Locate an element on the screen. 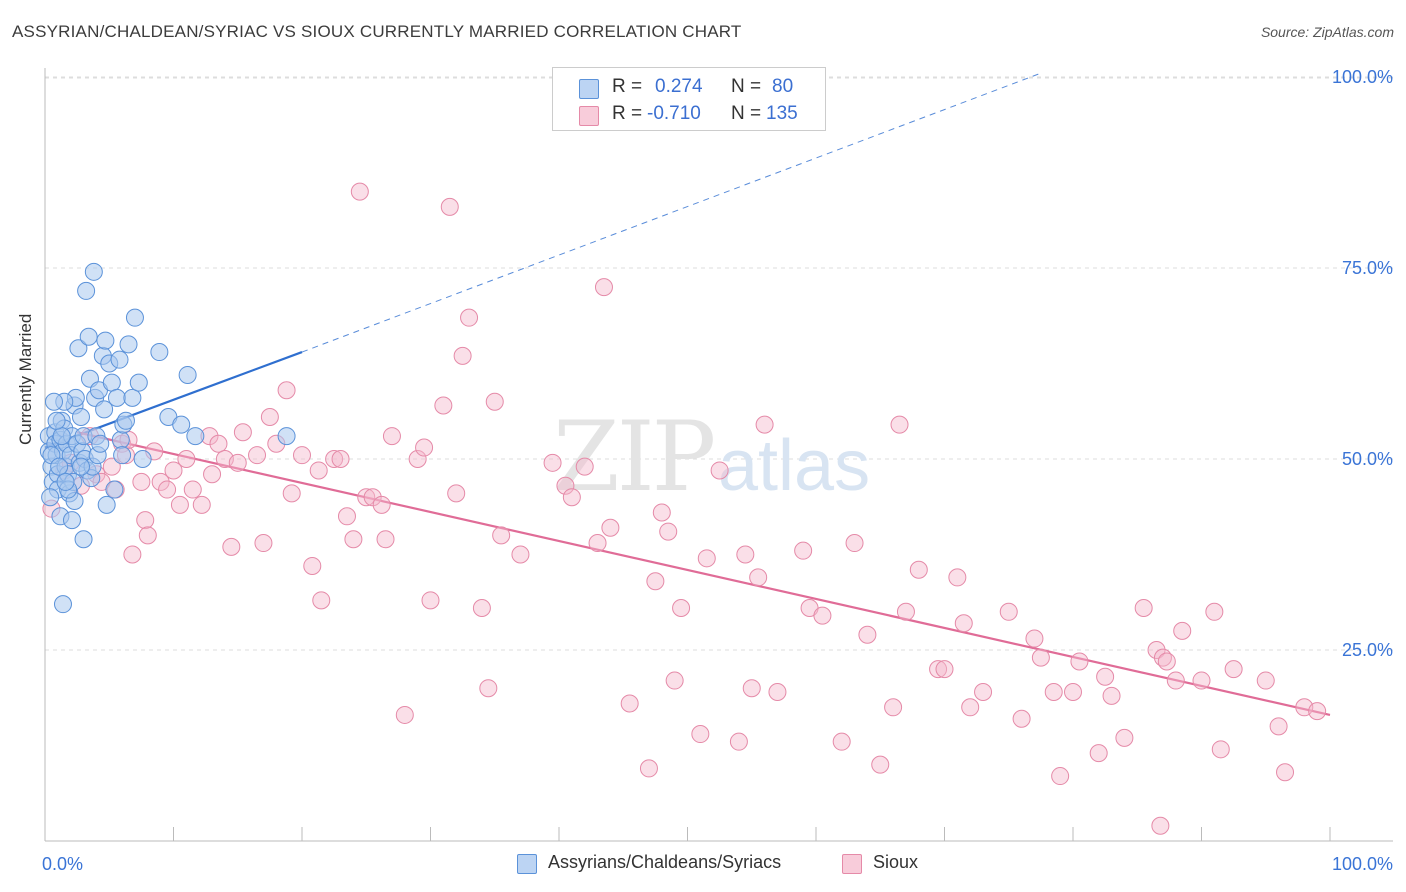  legend-r-value: 0.274 is located at coordinates (679, 86).